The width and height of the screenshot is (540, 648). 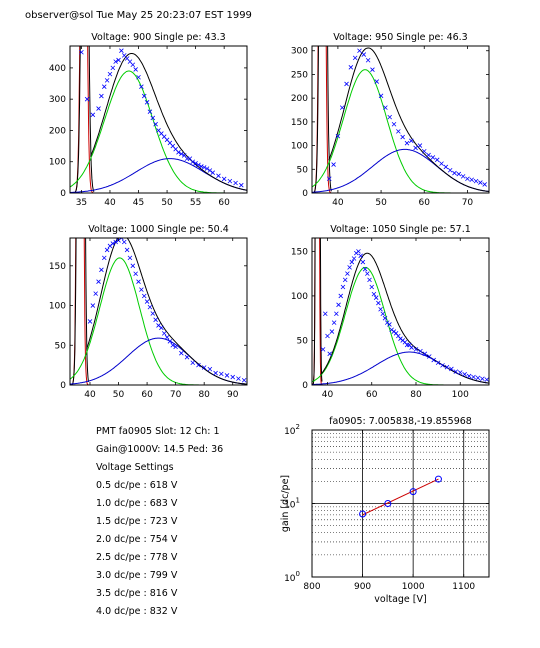 What do you see at coordinates (292, 504) in the screenshot?
I see `y-tick-label: 101` at bounding box center [292, 504].